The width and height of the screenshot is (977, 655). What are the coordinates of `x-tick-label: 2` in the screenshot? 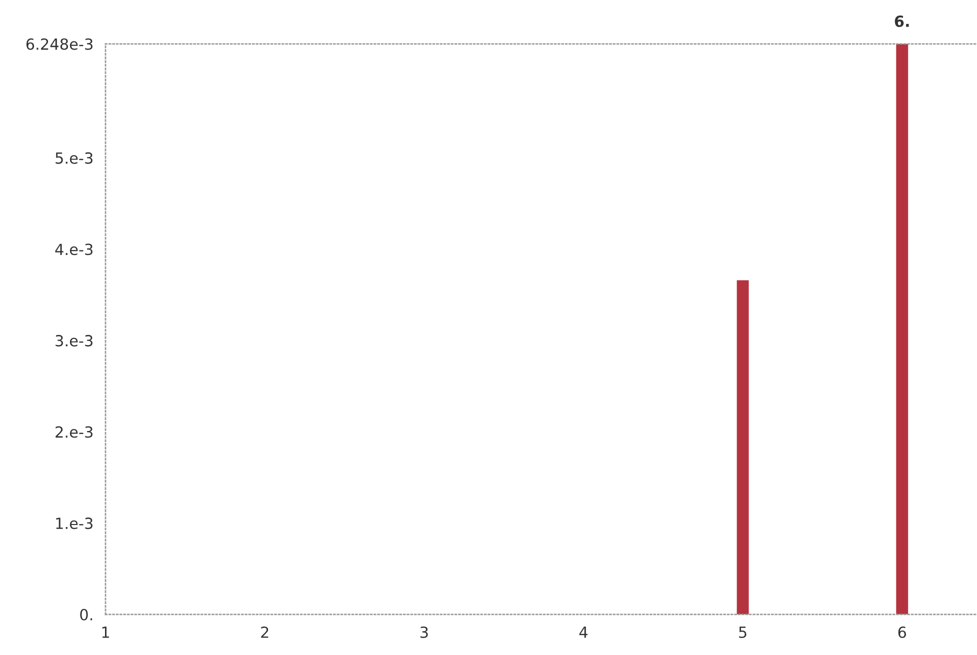 It's located at (264, 632).